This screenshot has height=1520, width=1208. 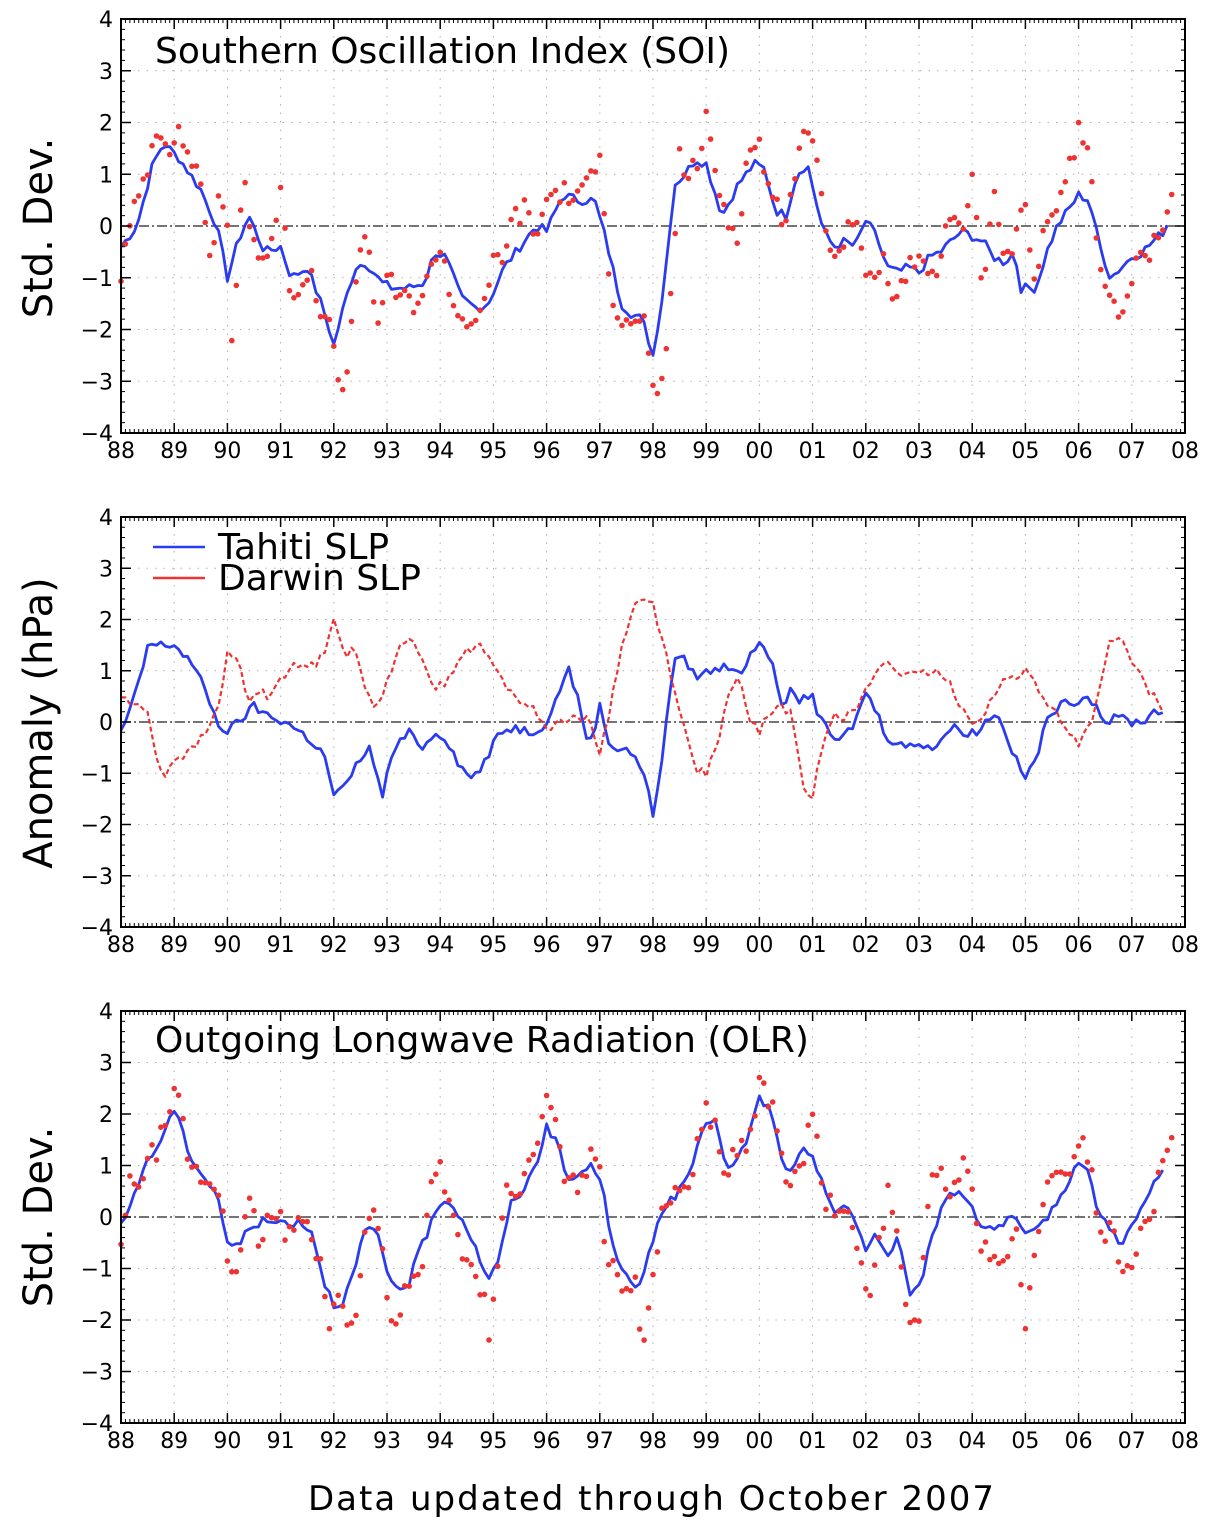 I want to click on x-tick-label: 05, so click(x=1025, y=945).